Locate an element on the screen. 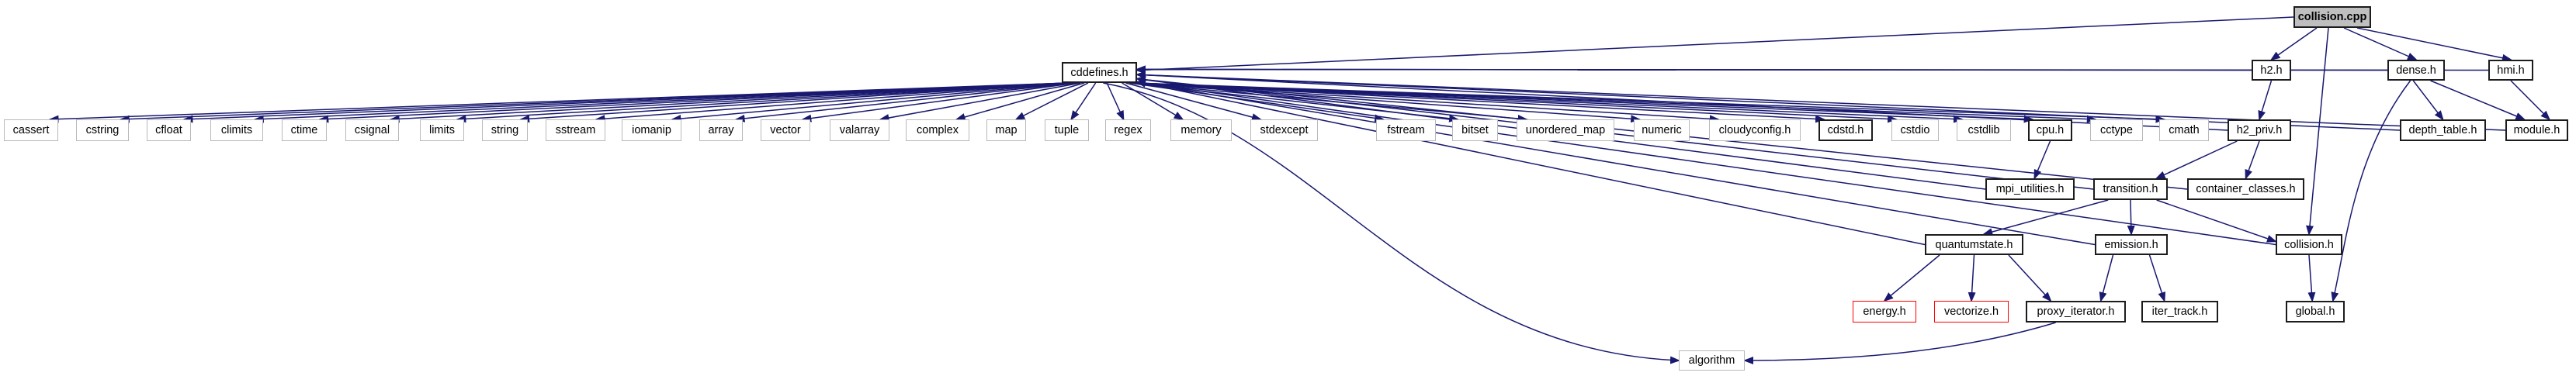 This screenshot has width=2576, height=376. graph-node-quantumstate-h: quantumstate.h is located at coordinates (1974, 245).